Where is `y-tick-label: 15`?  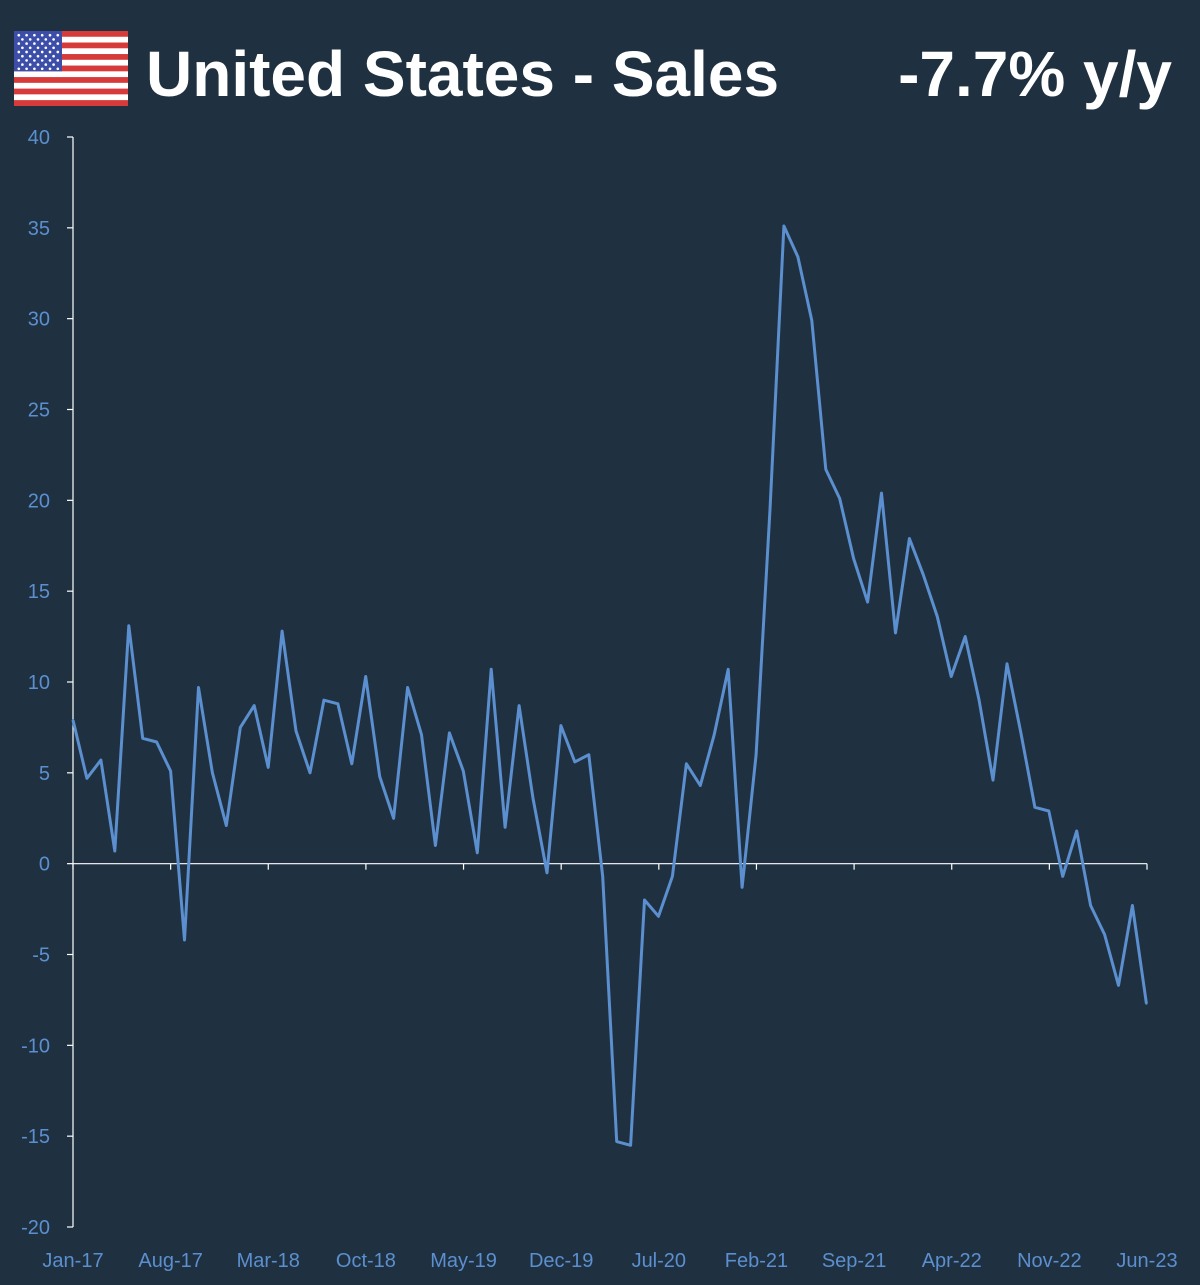 y-tick-label: 15 is located at coordinates (39, 592).